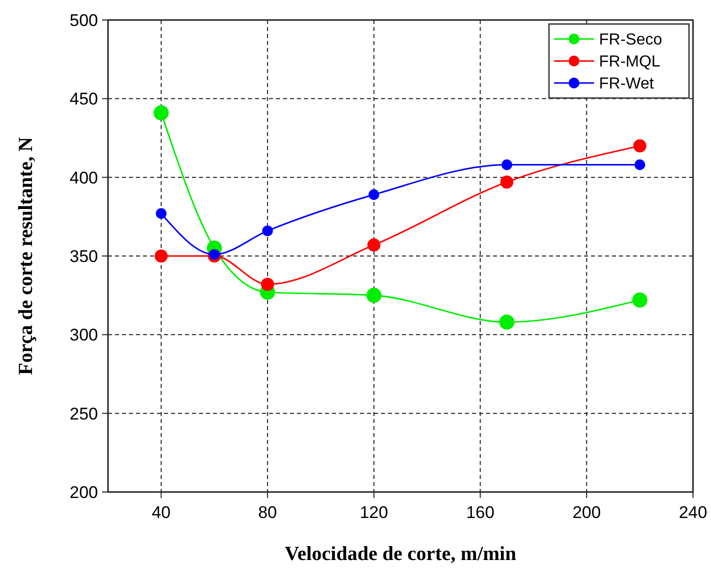 This screenshot has width=711, height=578. What do you see at coordinates (84, 335) in the screenshot?
I see `y-tick-label: 300` at bounding box center [84, 335].